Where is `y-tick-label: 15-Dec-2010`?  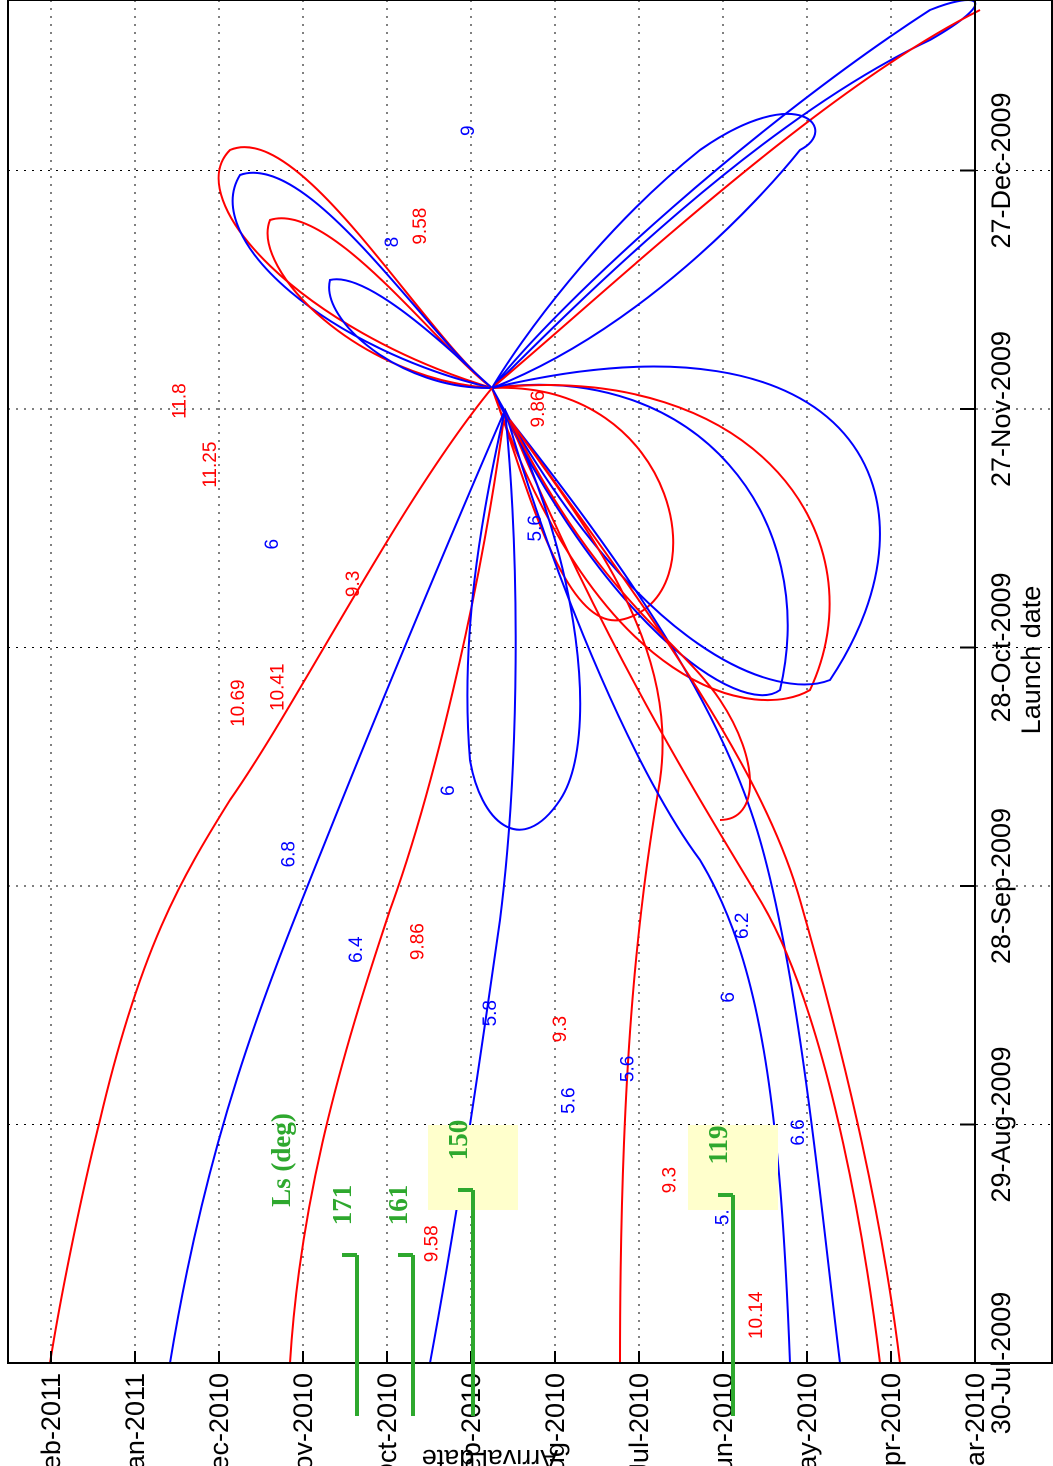
y-tick-label: 15-Dec-2010 is located at coordinates (219, 1419).